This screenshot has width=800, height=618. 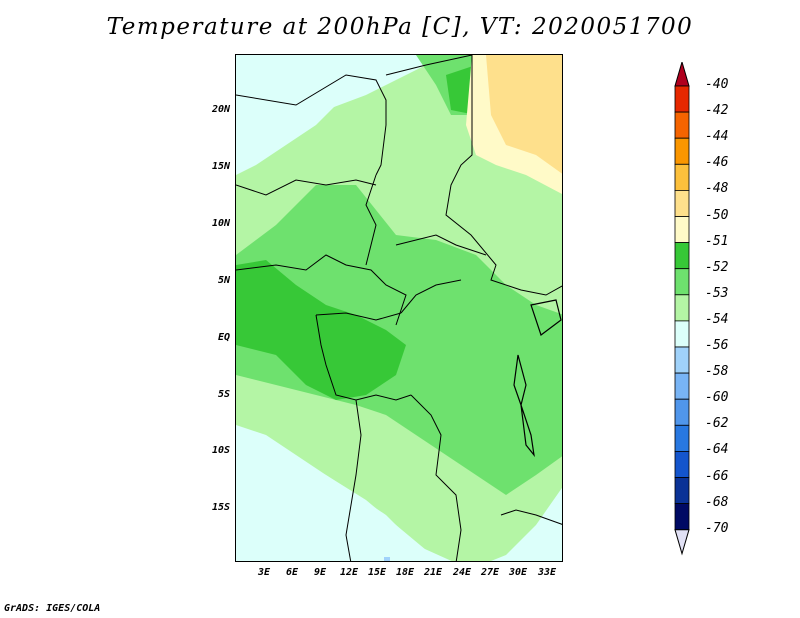 What do you see at coordinates (292, 572) in the screenshot?
I see `lon-label-6e: 6E` at bounding box center [292, 572].